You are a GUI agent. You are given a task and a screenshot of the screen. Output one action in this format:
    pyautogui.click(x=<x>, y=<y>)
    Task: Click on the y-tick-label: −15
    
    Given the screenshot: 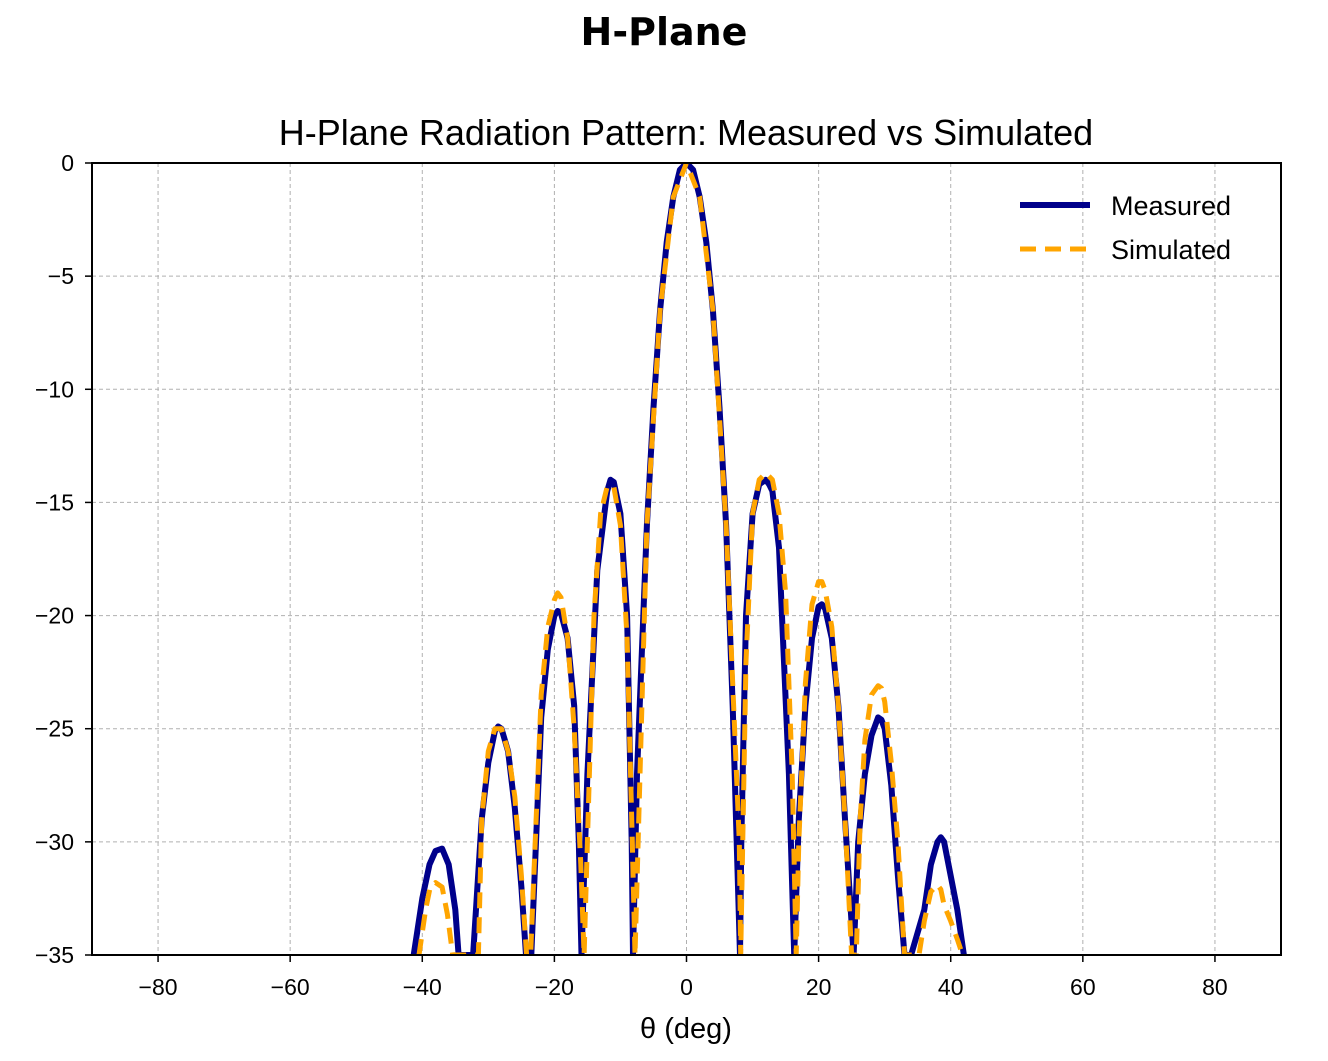 What is the action you would take?
    pyautogui.click(x=54, y=502)
    